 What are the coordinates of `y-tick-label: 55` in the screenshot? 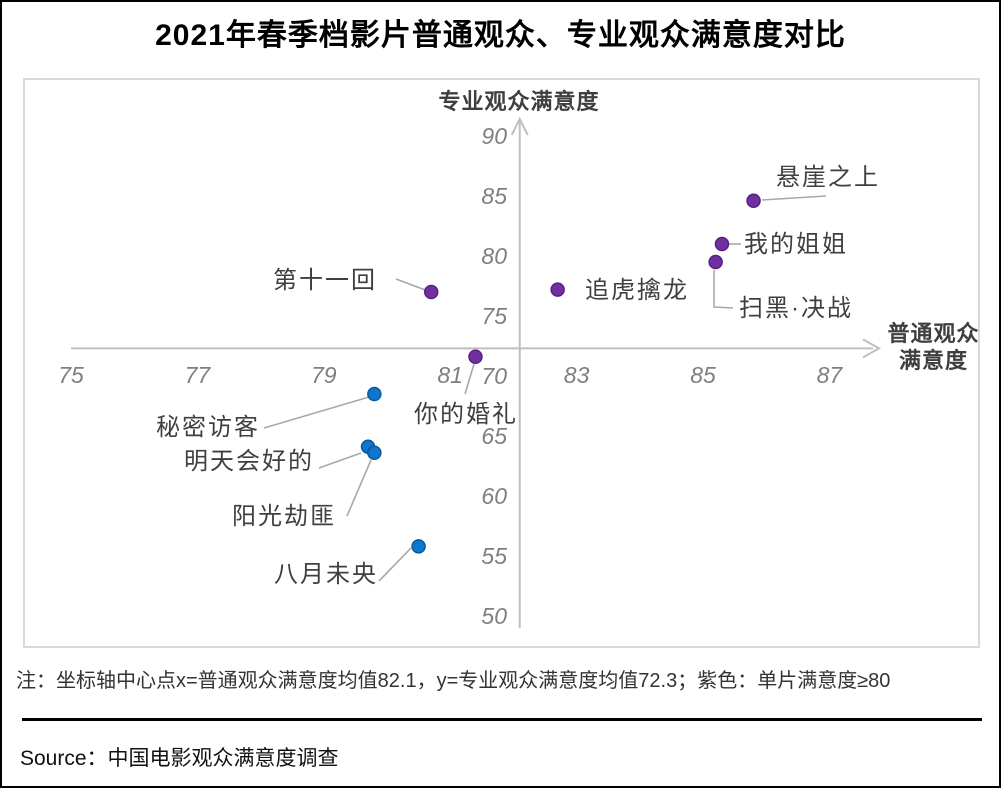 It's located at (494, 556).